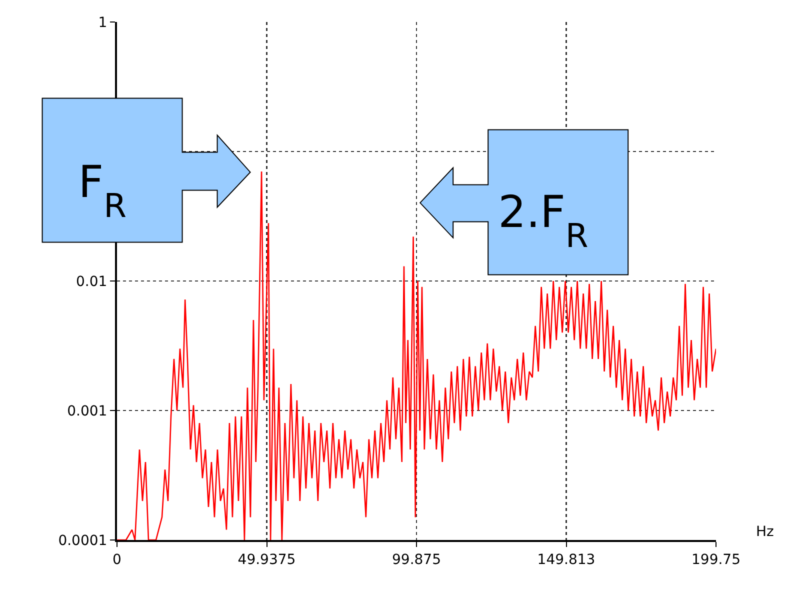 This screenshot has width=792, height=607. Describe the element at coordinates (92, 282) in the screenshot. I see `y-tick-label: 0.01` at that location.